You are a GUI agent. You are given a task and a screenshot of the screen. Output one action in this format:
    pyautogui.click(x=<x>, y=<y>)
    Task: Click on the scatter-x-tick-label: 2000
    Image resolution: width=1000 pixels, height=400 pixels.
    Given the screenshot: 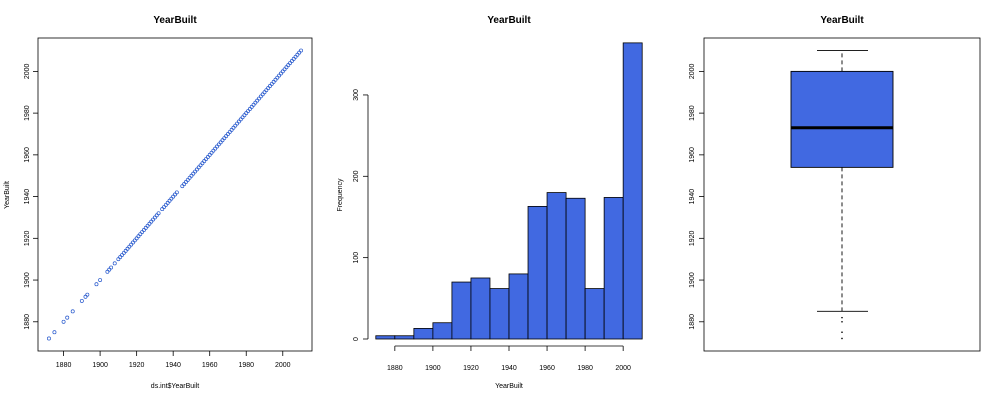 What is the action you would take?
    pyautogui.click(x=283, y=365)
    